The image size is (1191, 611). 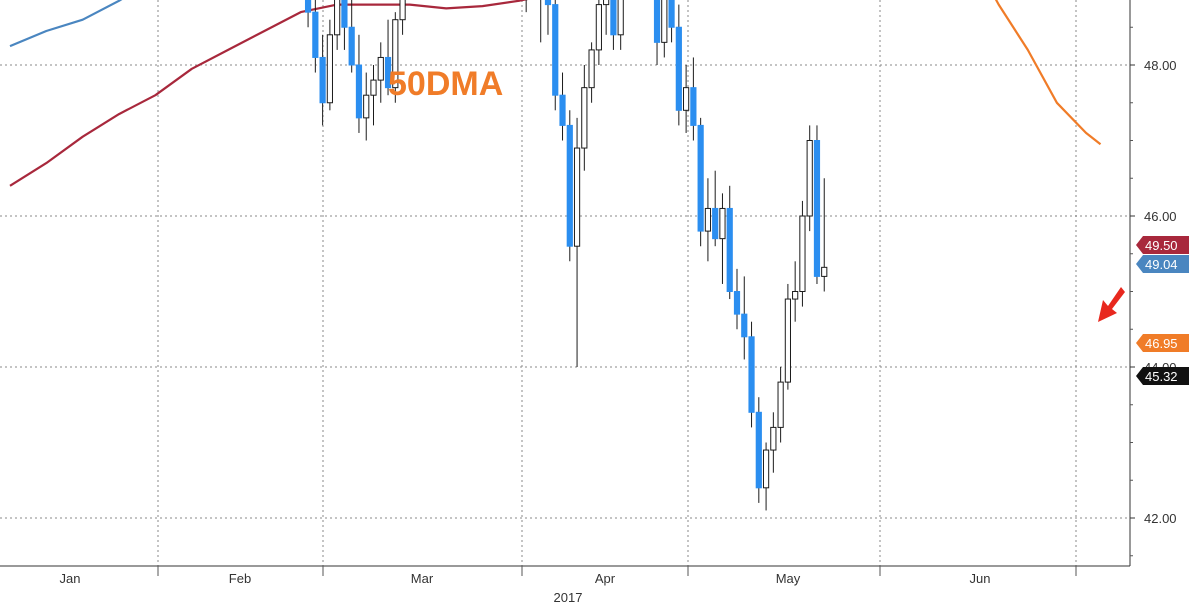 I want to click on x-tick-label-0: Jan, so click(x=70, y=578).